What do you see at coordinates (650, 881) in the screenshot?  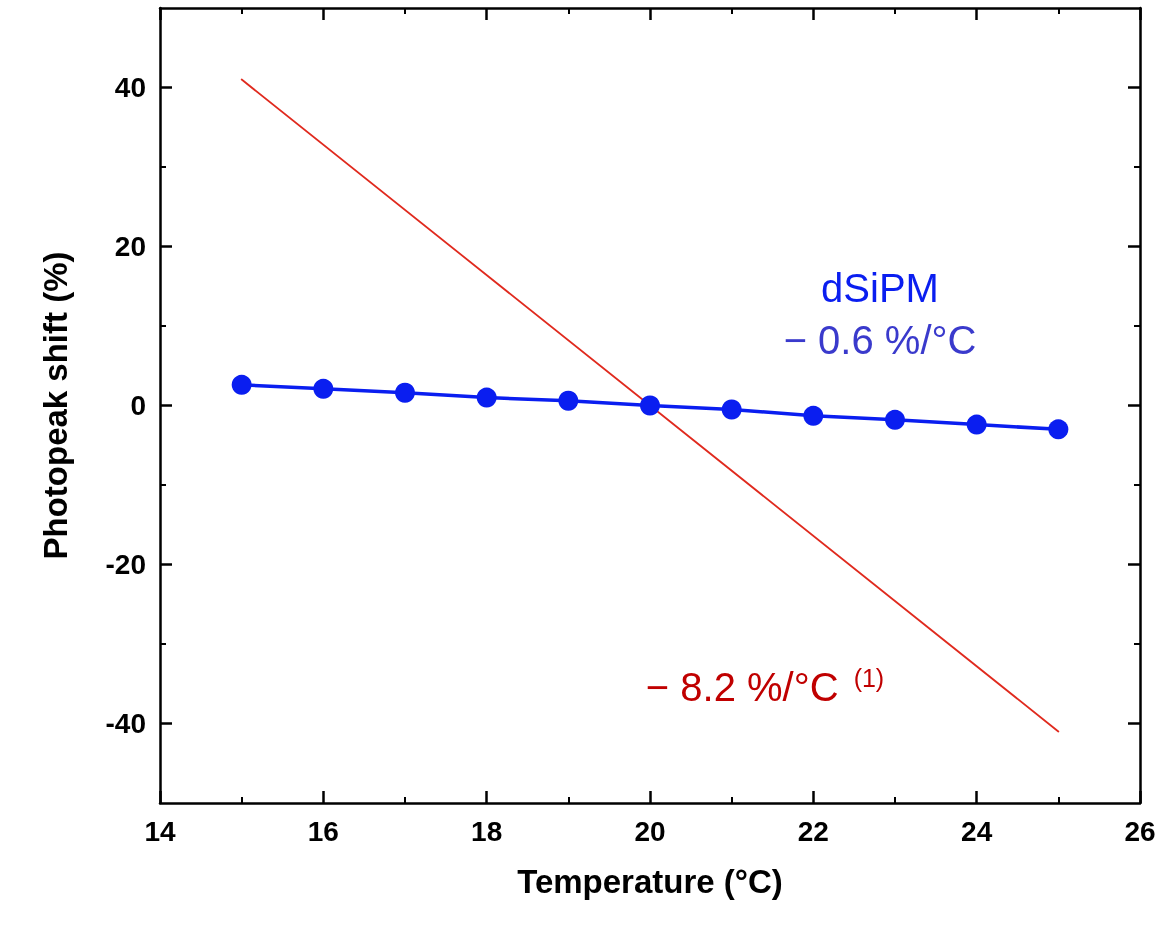 I see `x-axis-title: Temperature (°C)` at bounding box center [650, 881].